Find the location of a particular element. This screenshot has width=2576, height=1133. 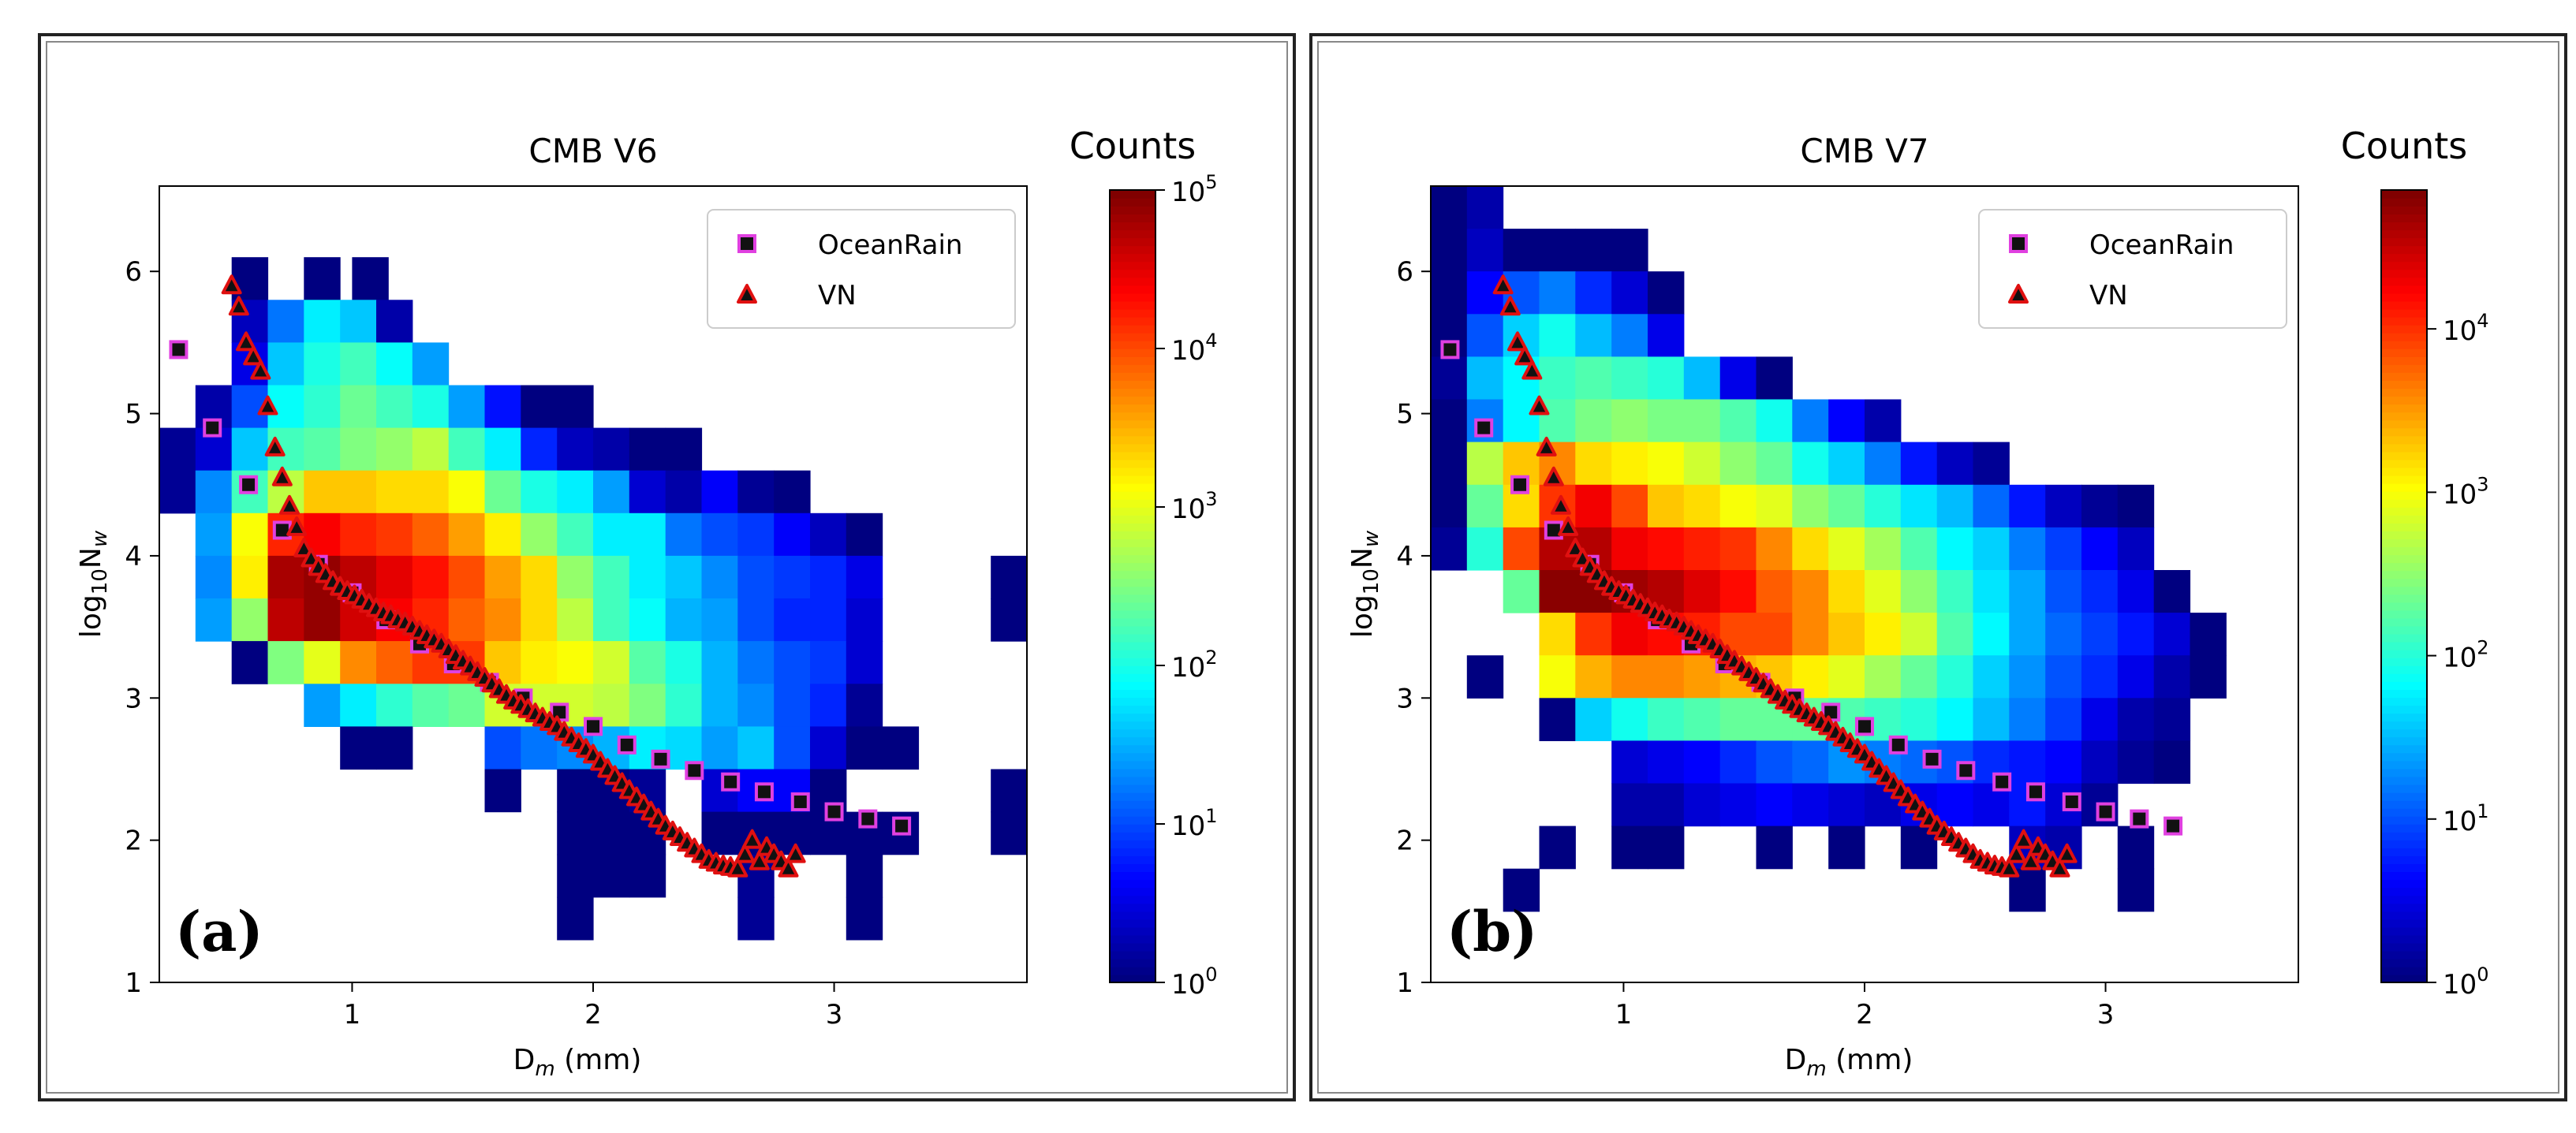

chart-title: CMB V7 is located at coordinates (1864, 151).